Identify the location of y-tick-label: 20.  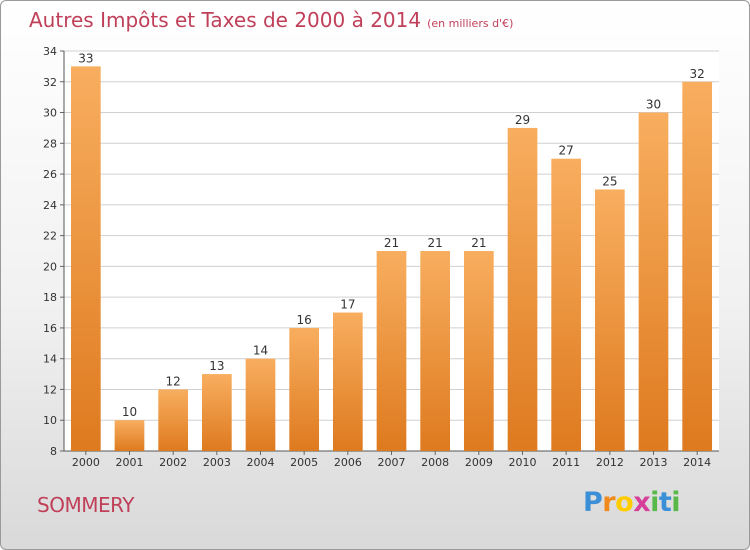
(50, 266).